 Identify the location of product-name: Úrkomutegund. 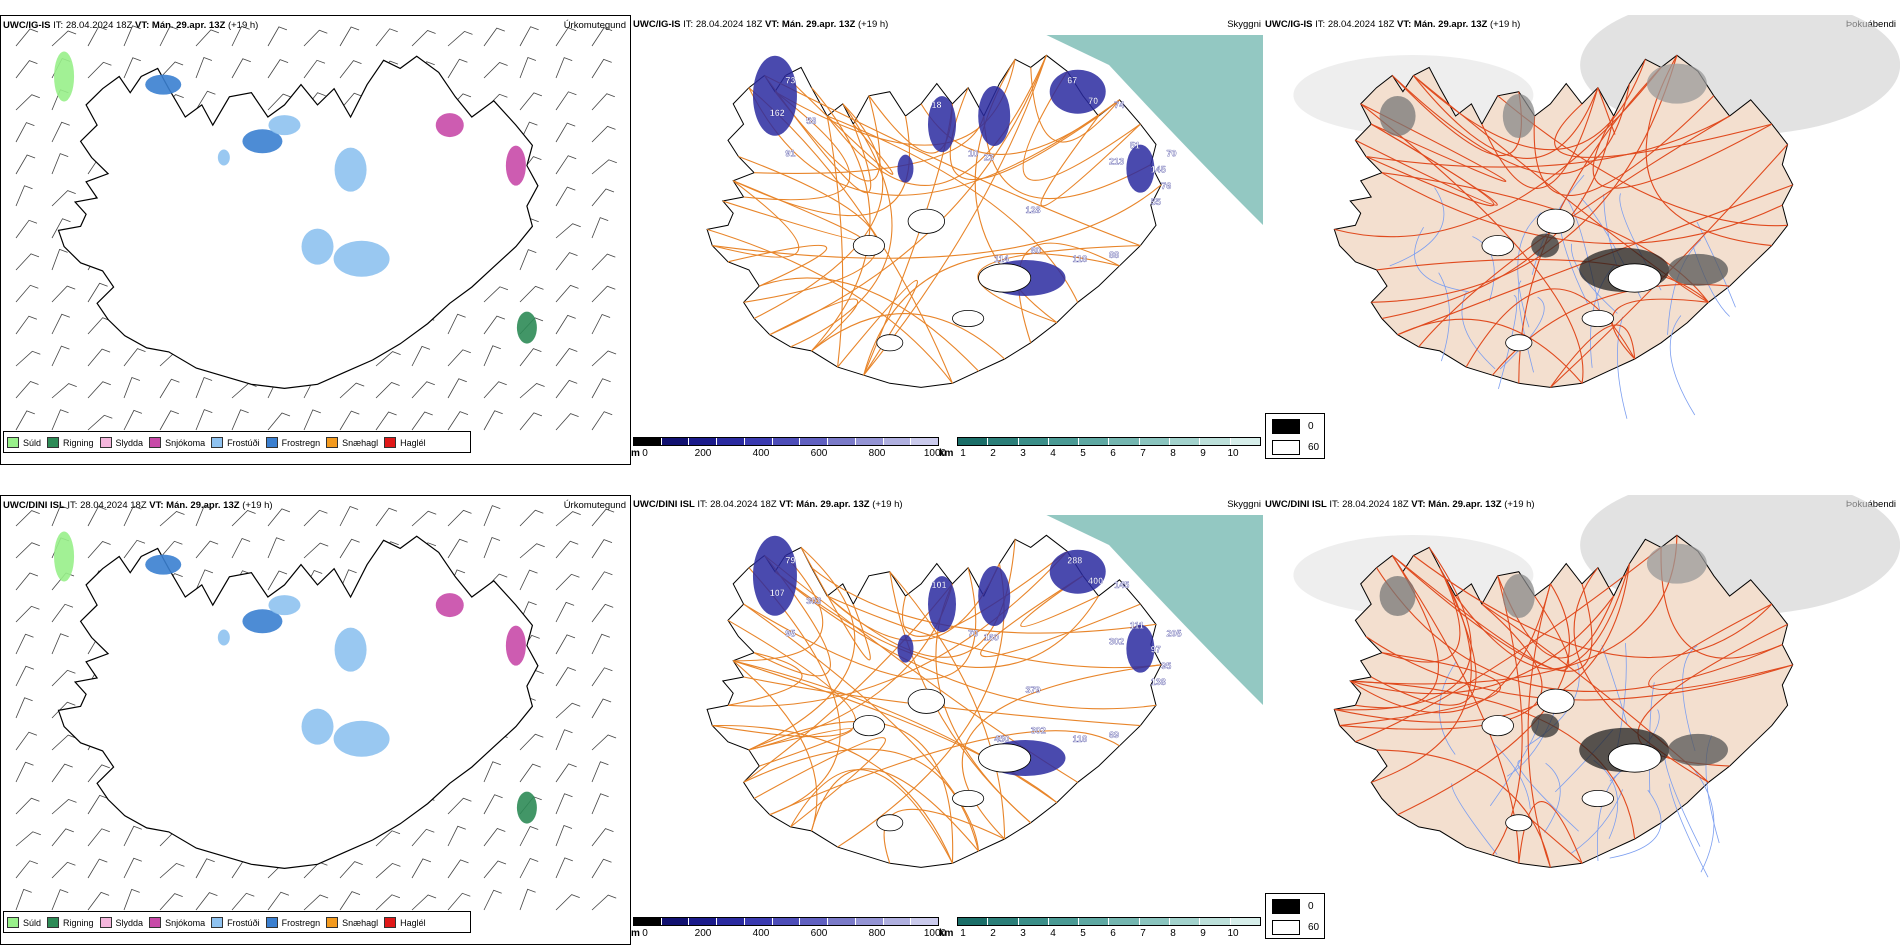
(594, 25).